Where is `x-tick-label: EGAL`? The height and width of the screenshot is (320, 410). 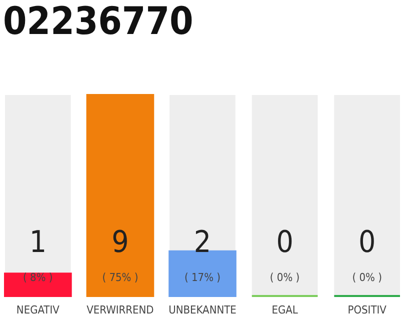 x-tick-label: EGAL is located at coordinates (285, 310).